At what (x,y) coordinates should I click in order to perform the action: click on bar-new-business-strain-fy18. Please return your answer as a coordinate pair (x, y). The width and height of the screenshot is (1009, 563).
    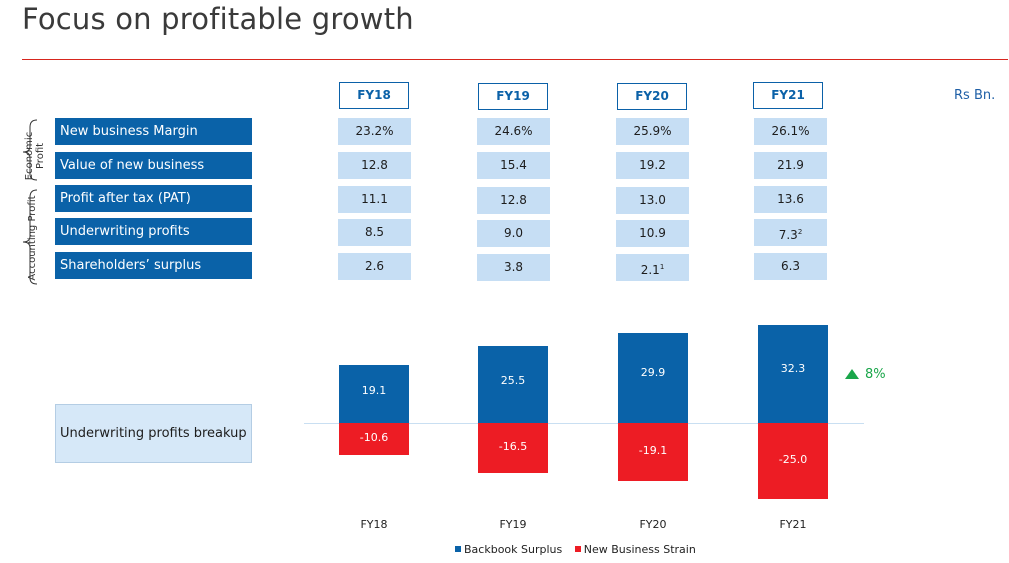
    Looking at the image, I should click on (374, 439).